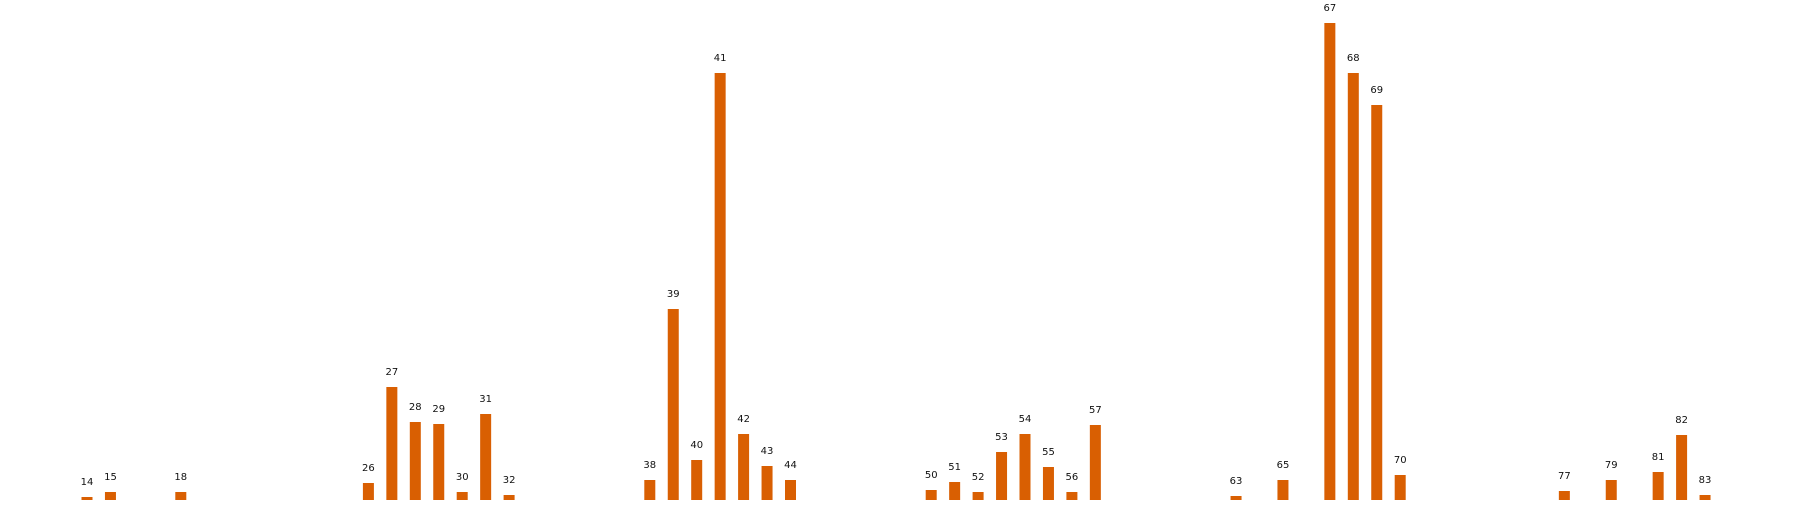  What do you see at coordinates (391, 372) in the screenshot?
I see `bar-label-27: 27` at bounding box center [391, 372].